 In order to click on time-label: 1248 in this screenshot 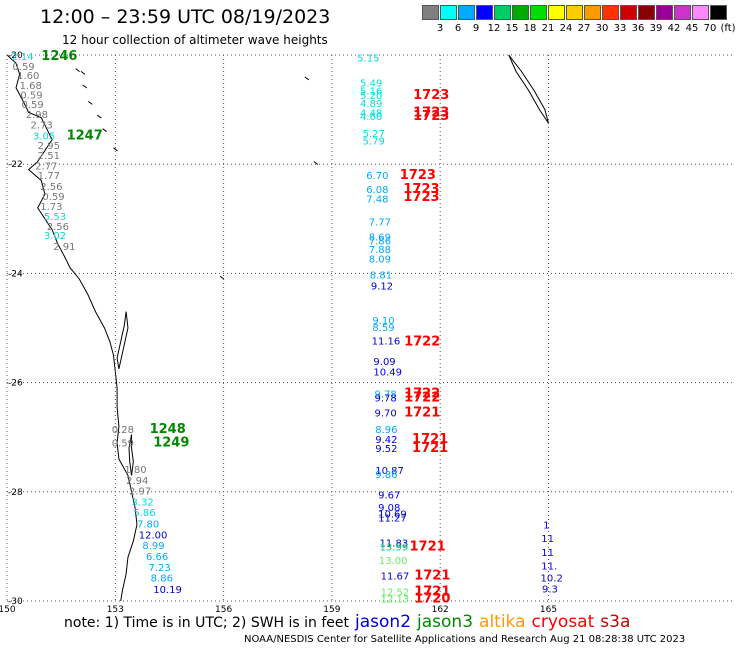, I will do `click(168, 429)`.